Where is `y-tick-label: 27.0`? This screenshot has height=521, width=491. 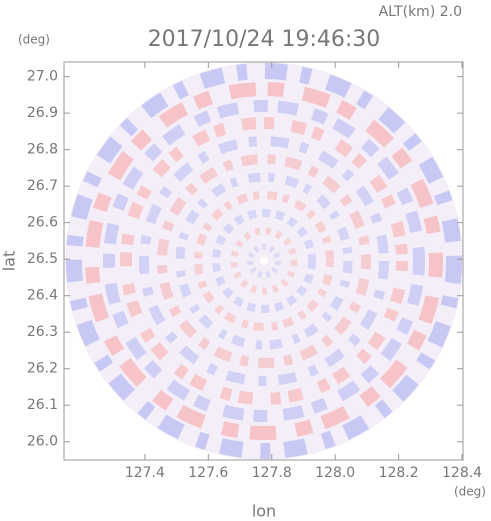 y-tick-label: 27.0 is located at coordinates (42, 77).